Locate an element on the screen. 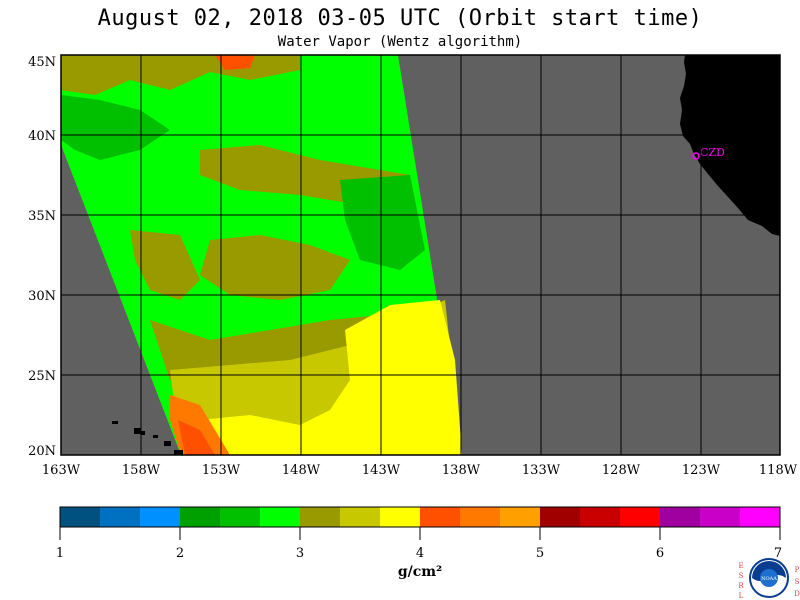 The image size is (800, 600). colorbar-tick-2: 2 is located at coordinates (180, 553).